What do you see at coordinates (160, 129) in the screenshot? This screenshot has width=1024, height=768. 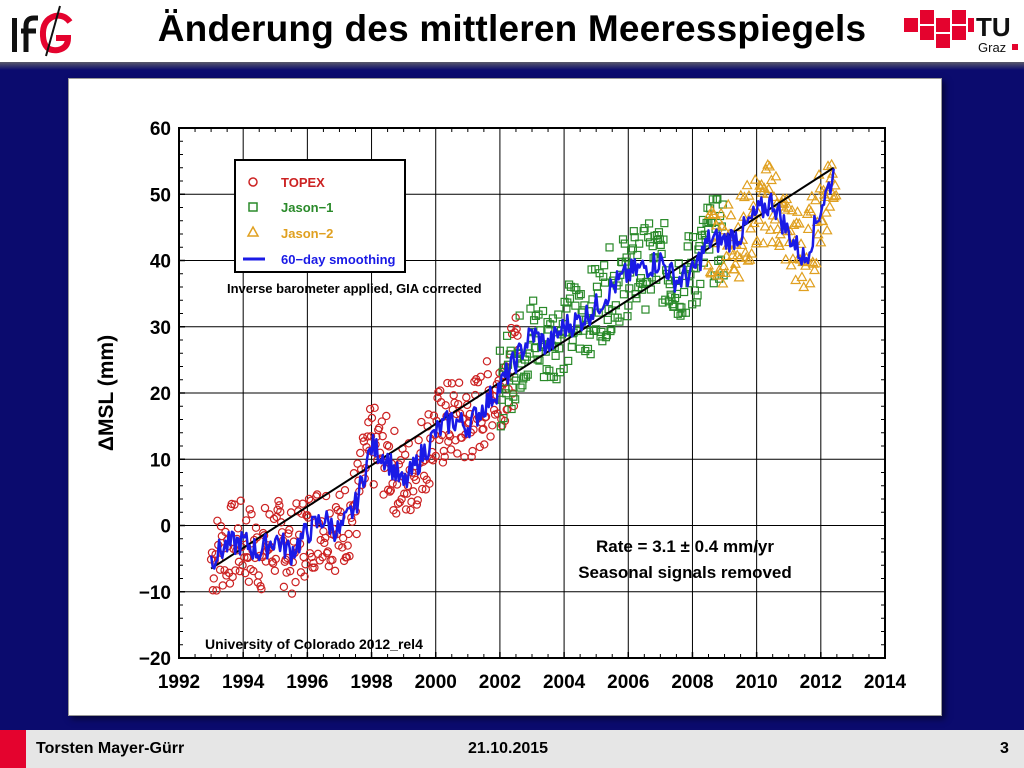 I see `y-tick-label: 60` at bounding box center [160, 129].